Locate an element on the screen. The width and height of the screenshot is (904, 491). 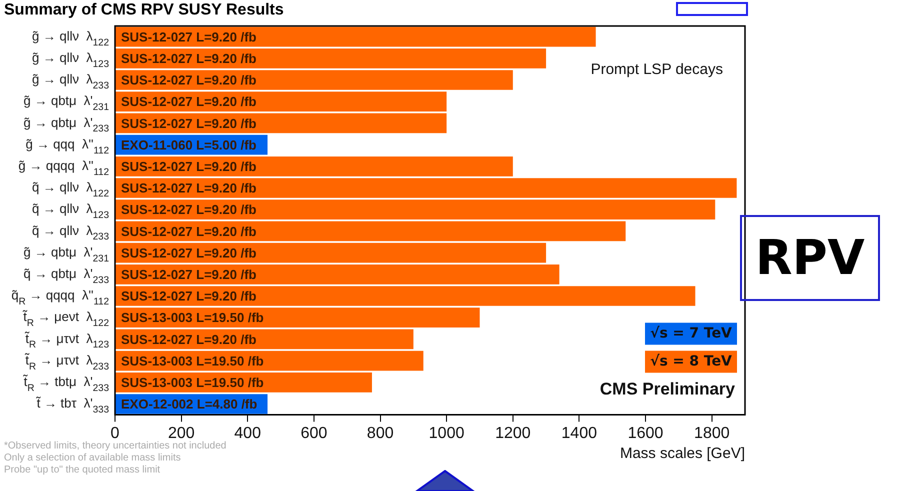
text: √s = 7 TeV is located at coordinates (691, 333).